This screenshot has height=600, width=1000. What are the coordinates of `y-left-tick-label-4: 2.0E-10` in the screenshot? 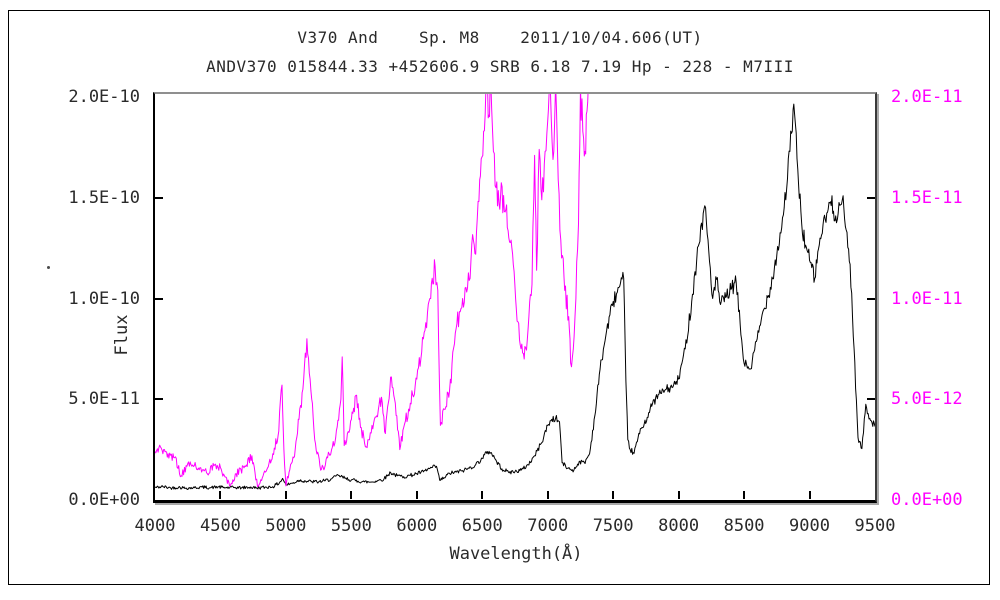 It's located at (104, 97).